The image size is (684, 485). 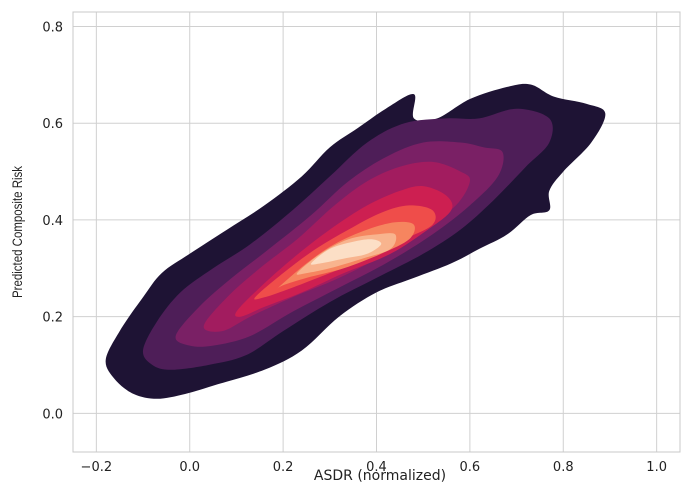 I want to click on x-tick-label: 0.0, so click(x=189, y=467).